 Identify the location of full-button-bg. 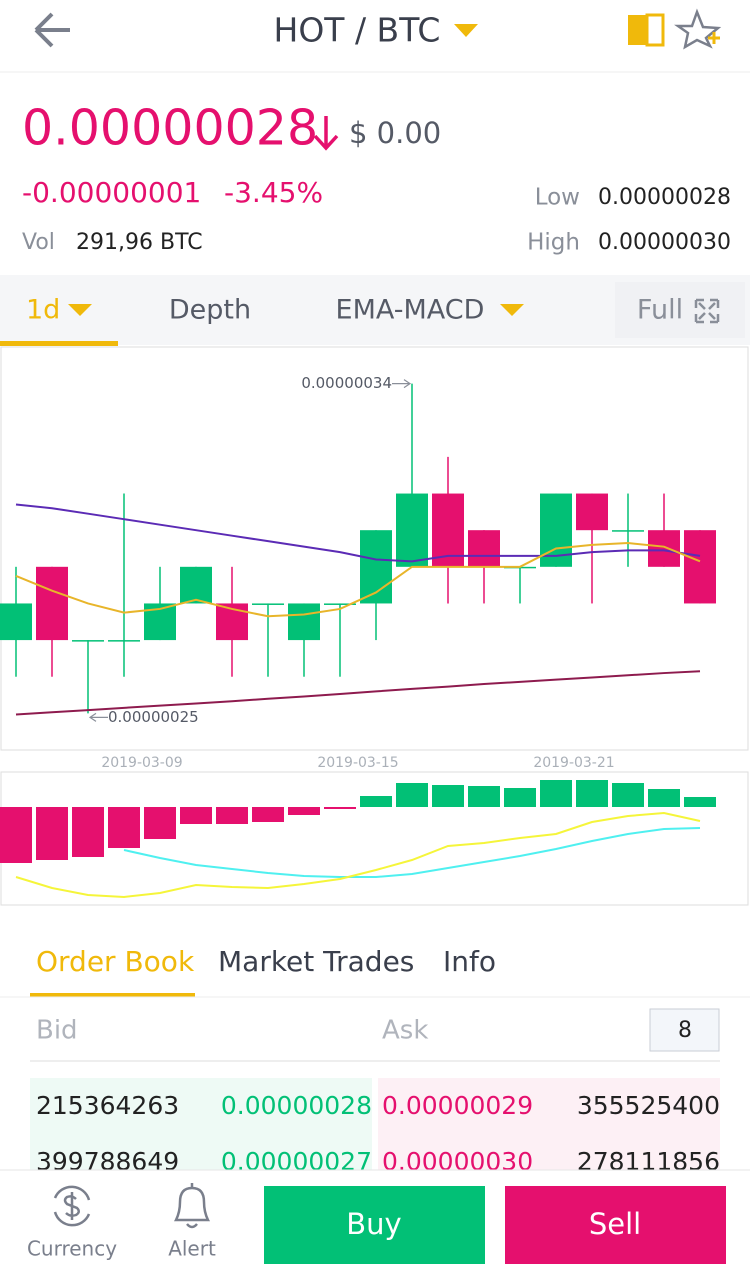
(680, 310).